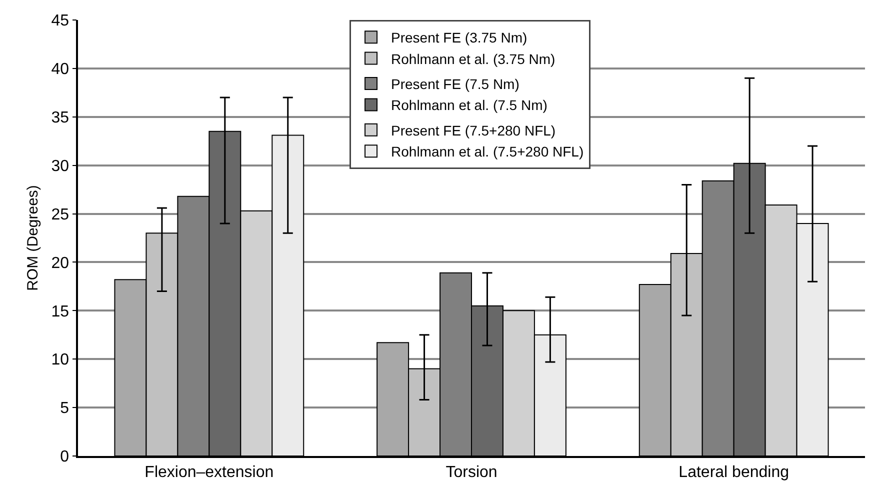 The width and height of the screenshot is (869, 487). What do you see at coordinates (473, 130) in the screenshot?
I see `legend-label: Present FE (7.5+280 NFL)` at bounding box center [473, 130].